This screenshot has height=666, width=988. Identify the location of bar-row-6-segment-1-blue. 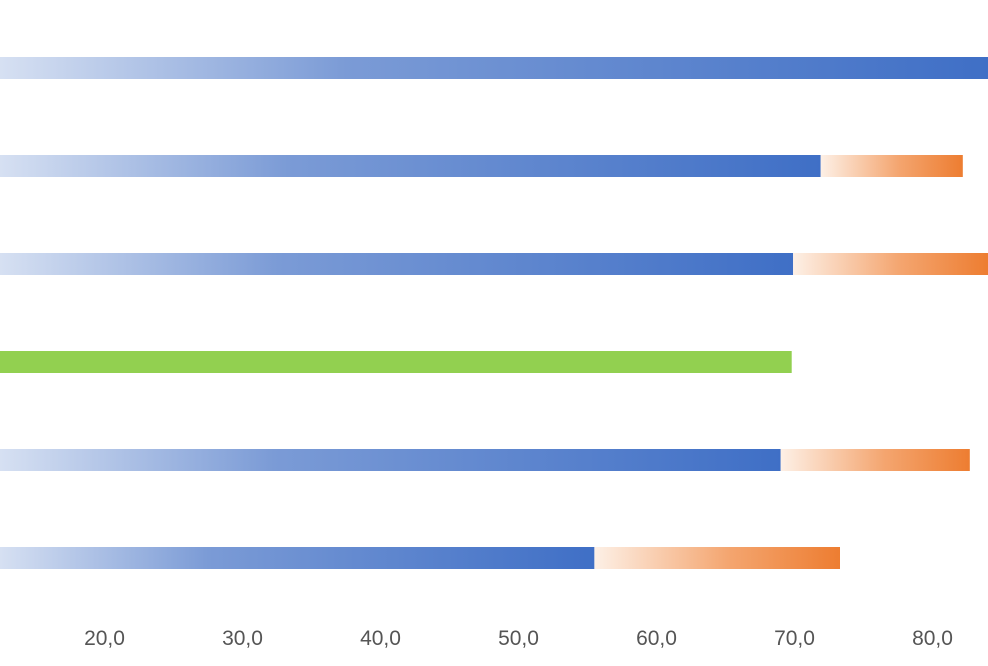
(297, 558).